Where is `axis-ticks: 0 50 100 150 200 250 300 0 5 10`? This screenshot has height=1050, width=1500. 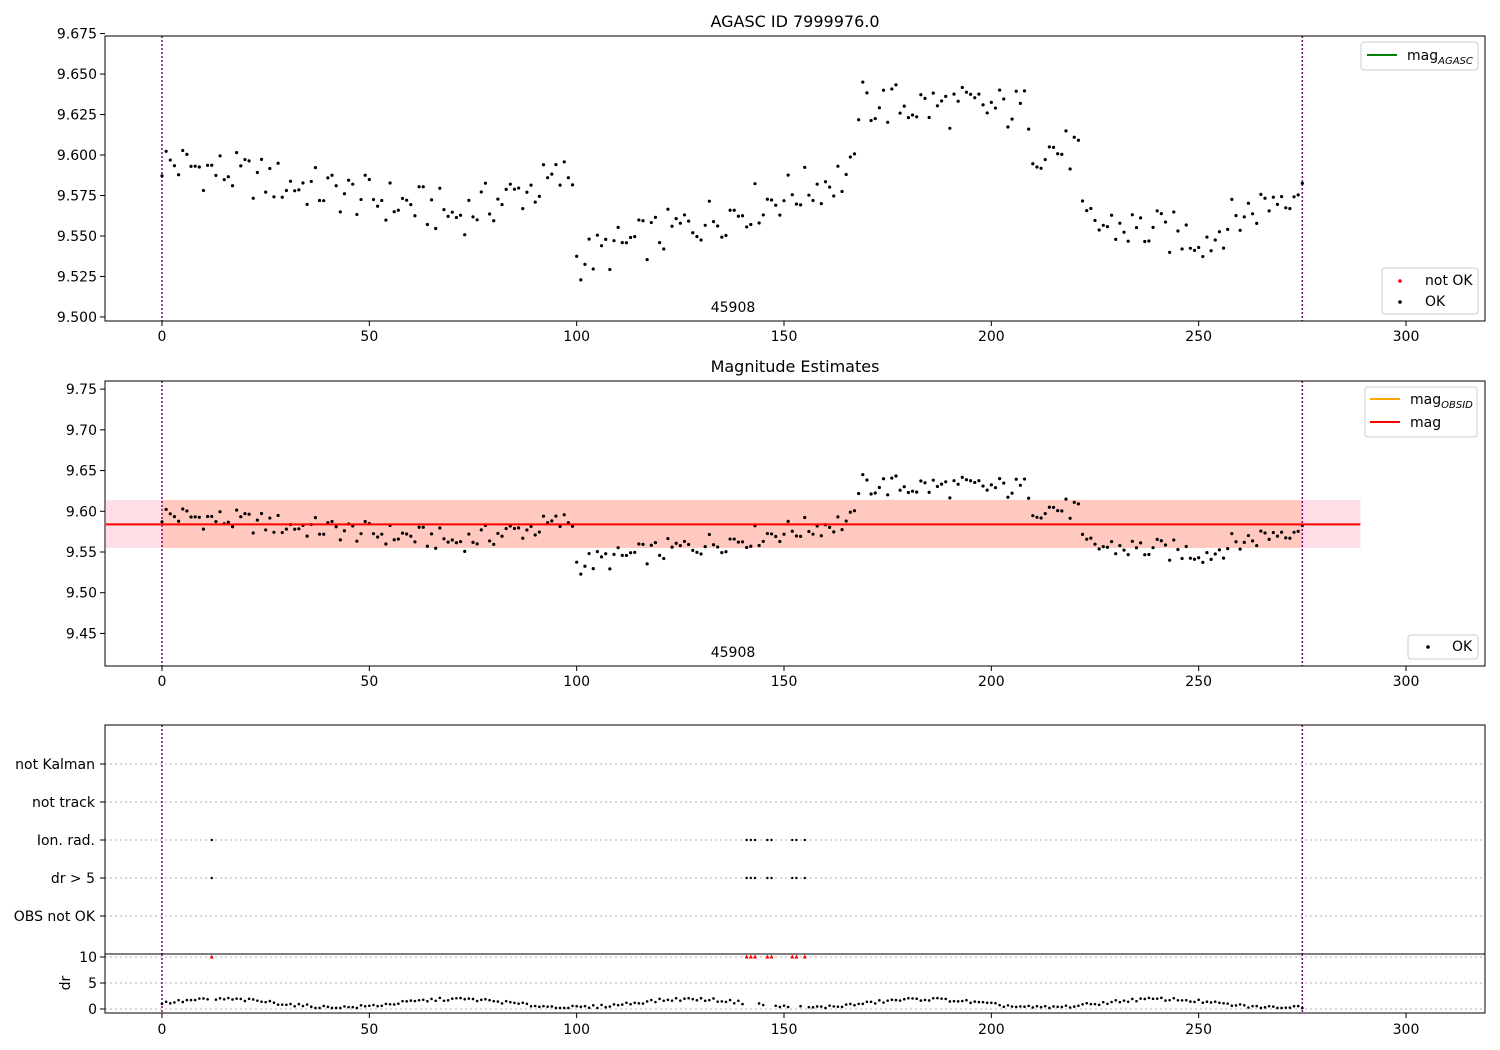 axis-ticks: 0 50 100 150 200 250 300 0 5 10 is located at coordinates (749, 994).